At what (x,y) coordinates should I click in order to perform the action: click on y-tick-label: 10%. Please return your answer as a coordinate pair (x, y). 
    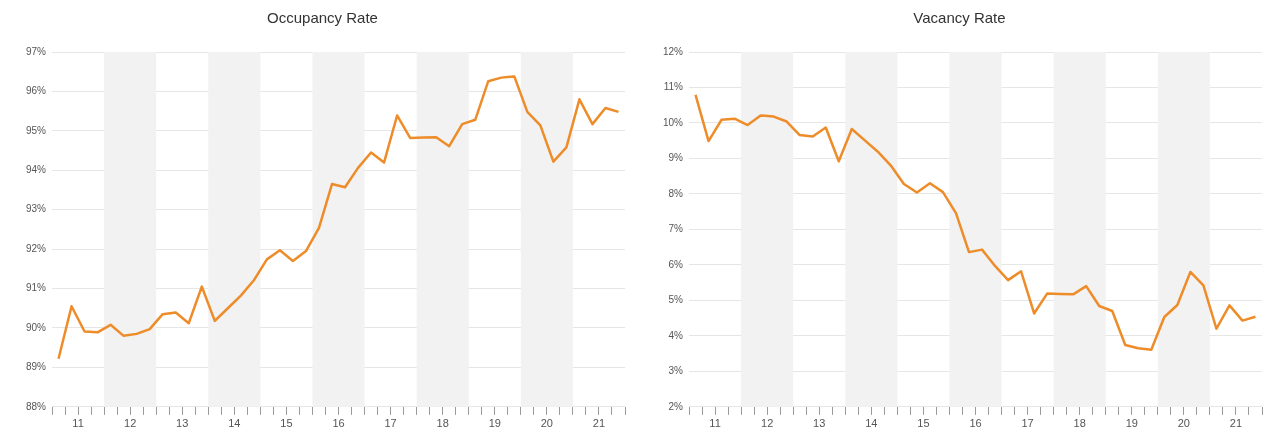
    Looking at the image, I should click on (673, 122).